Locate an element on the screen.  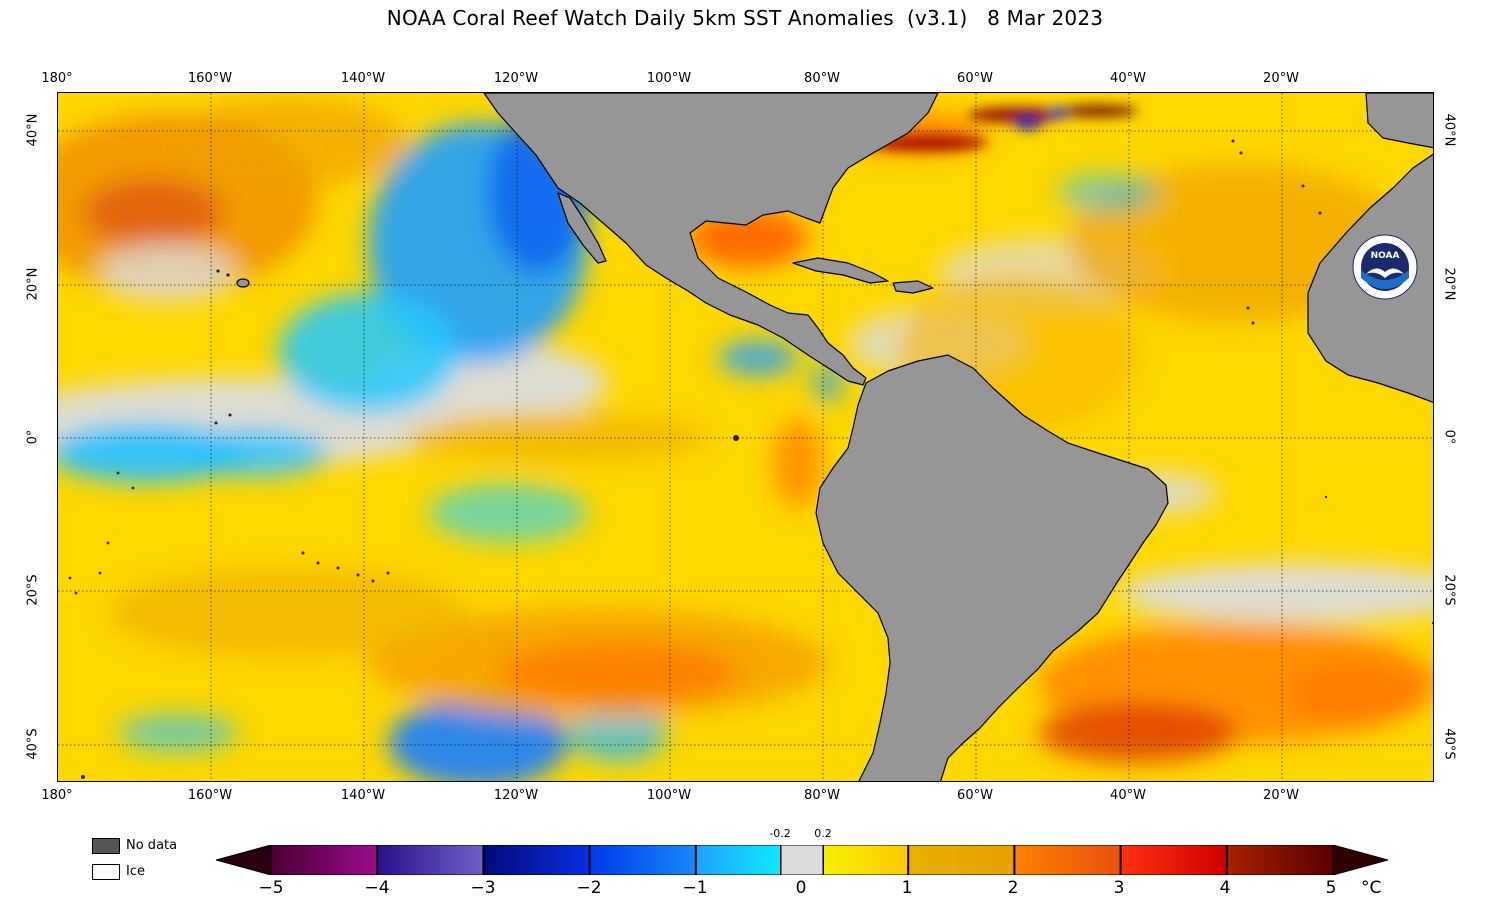
lon-label-bottom: 120°W is located at coordinates (516, 795).